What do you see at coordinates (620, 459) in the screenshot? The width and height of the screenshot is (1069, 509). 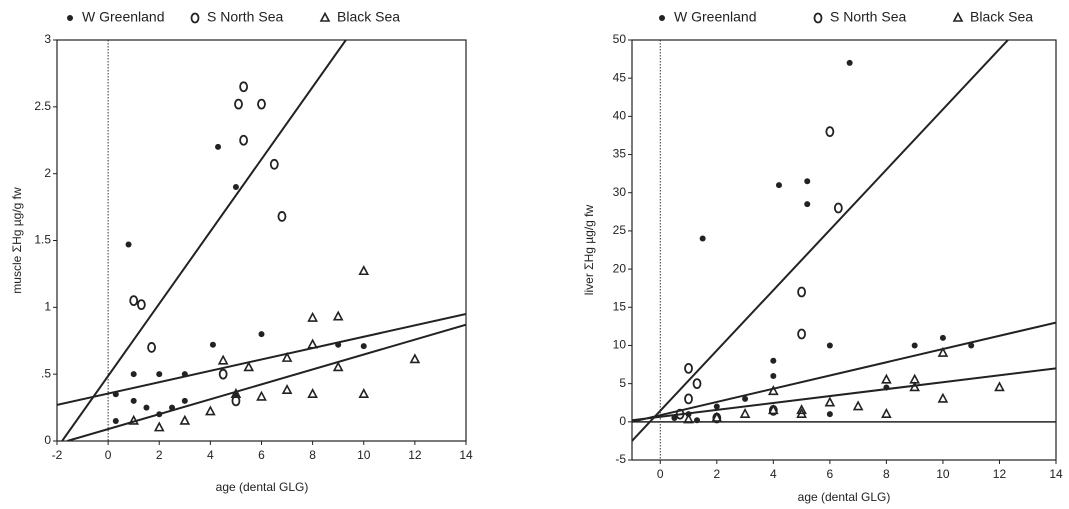 I see `y-tick-label: -5` at bounding box center [620, 459].